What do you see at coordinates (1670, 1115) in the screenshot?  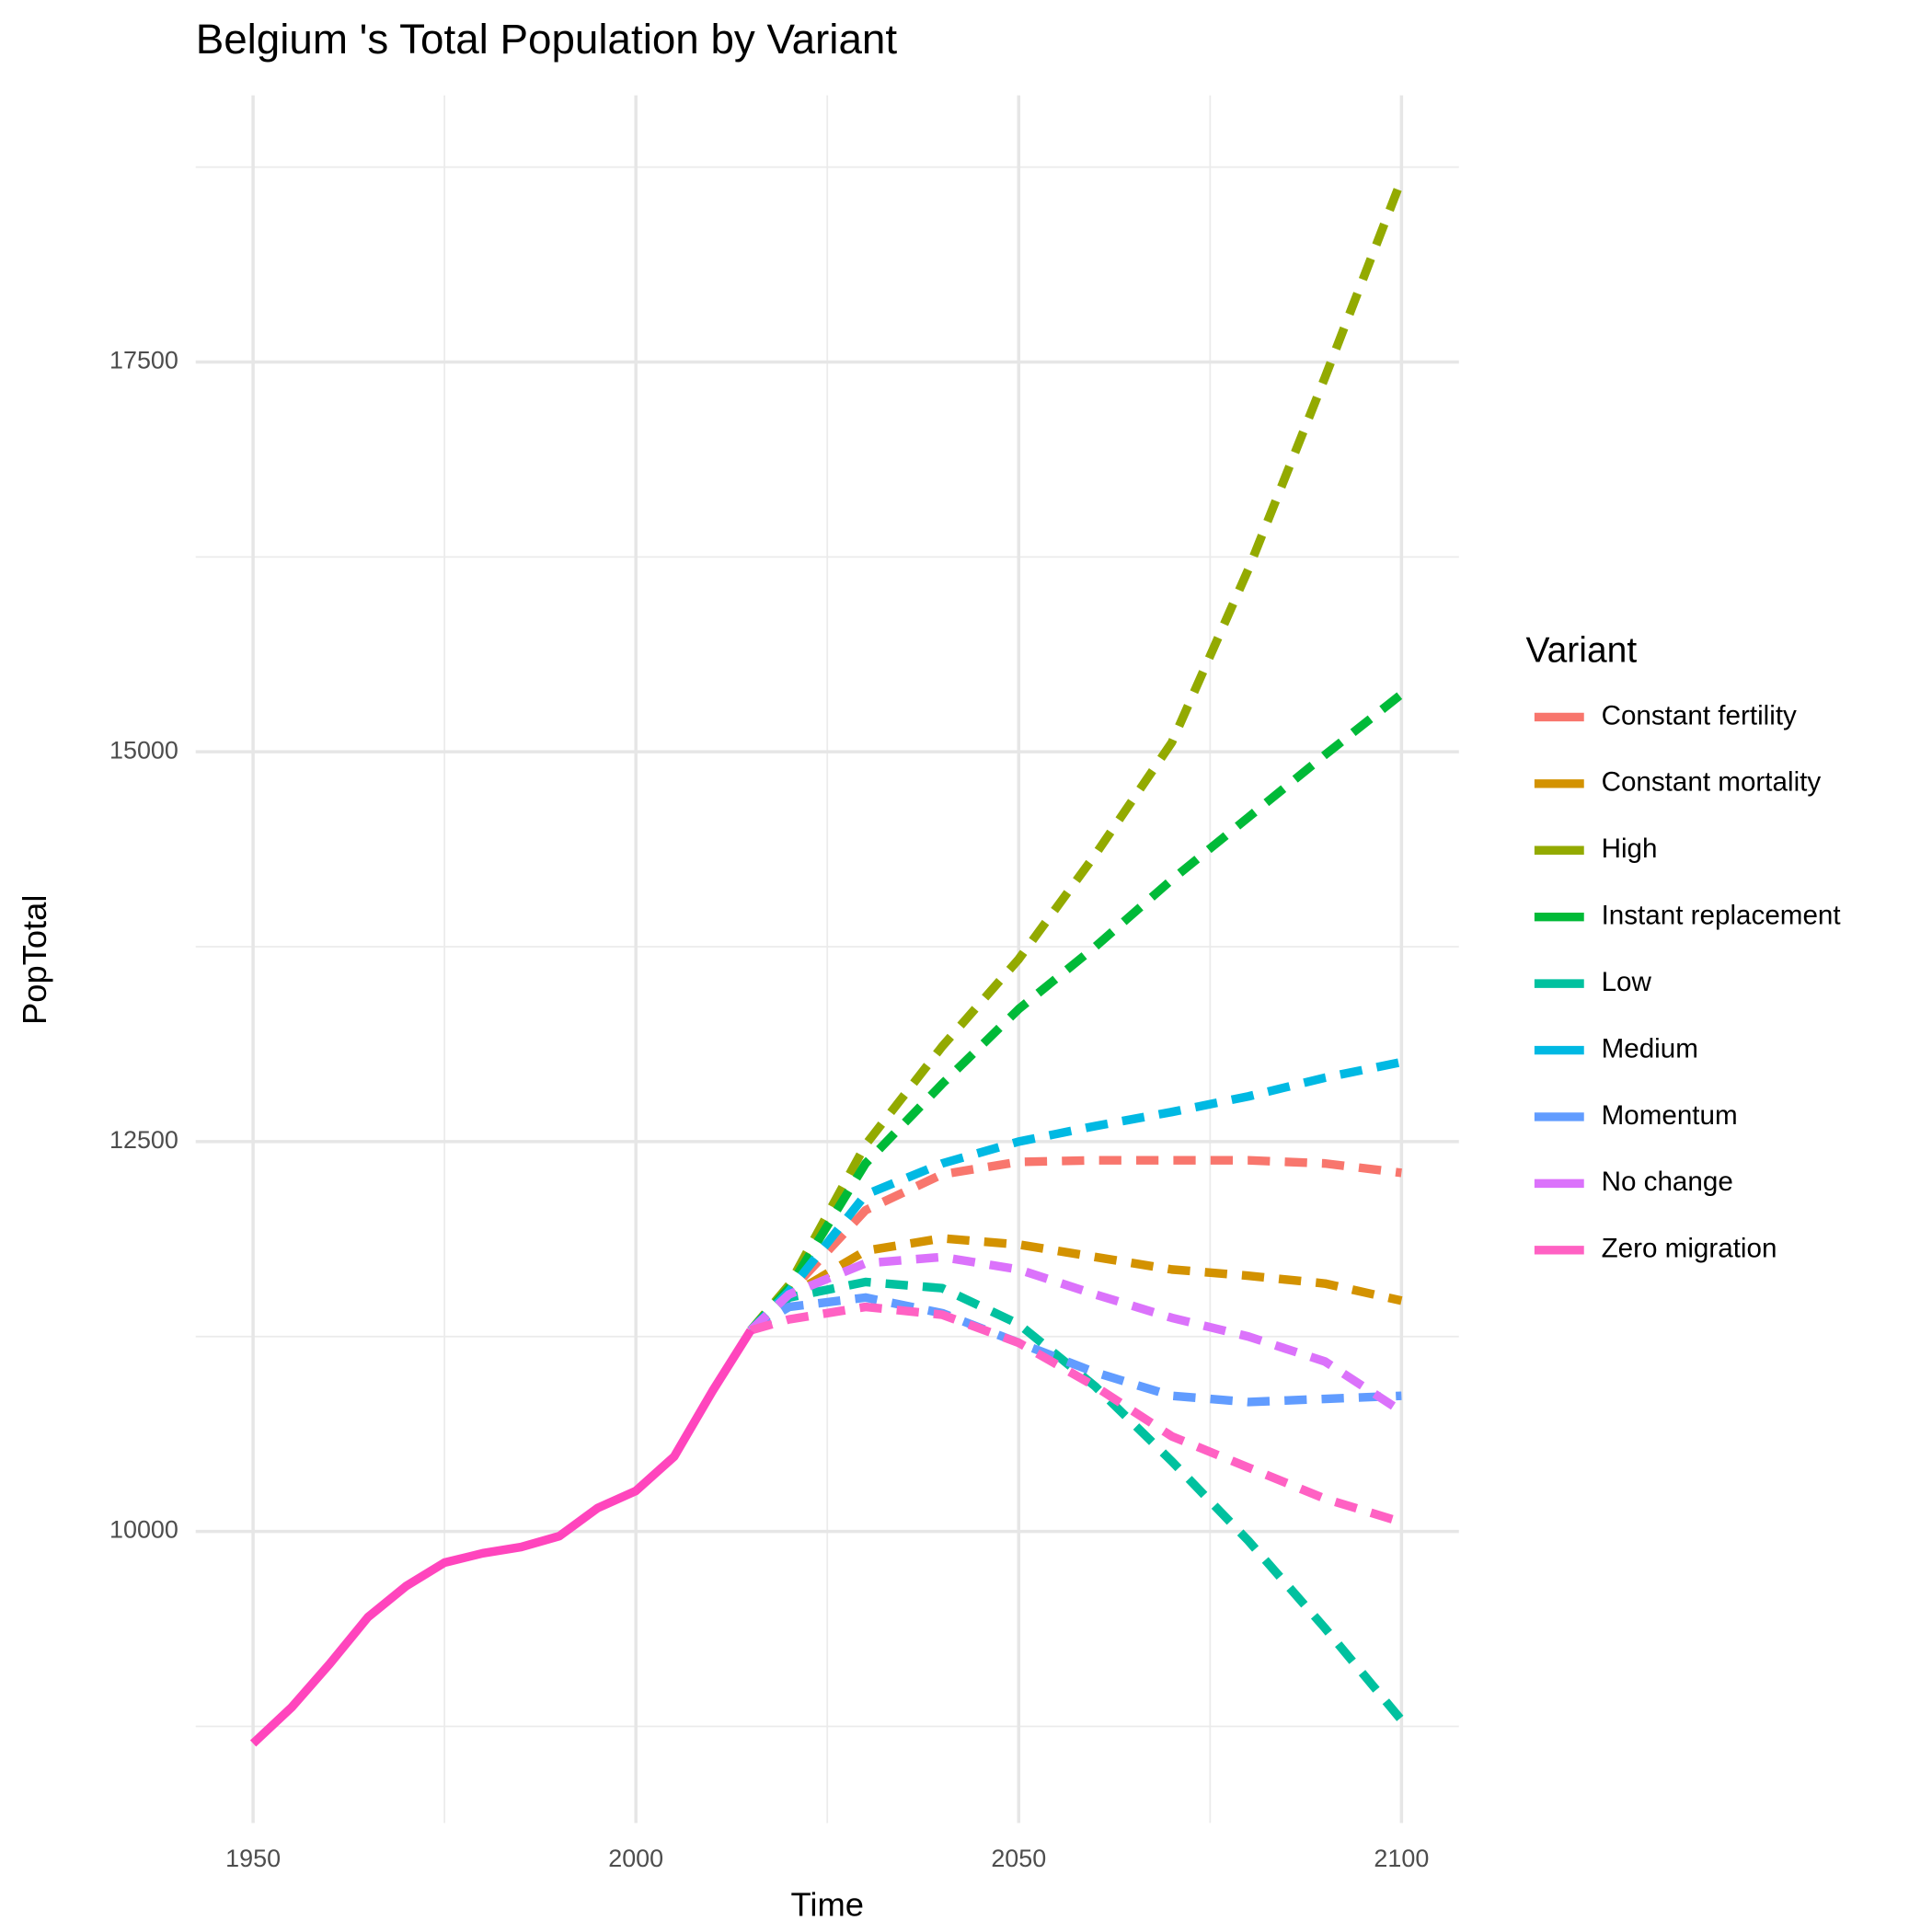 I see `legend-label: Momentum` at bounding box center [1670, 1115].